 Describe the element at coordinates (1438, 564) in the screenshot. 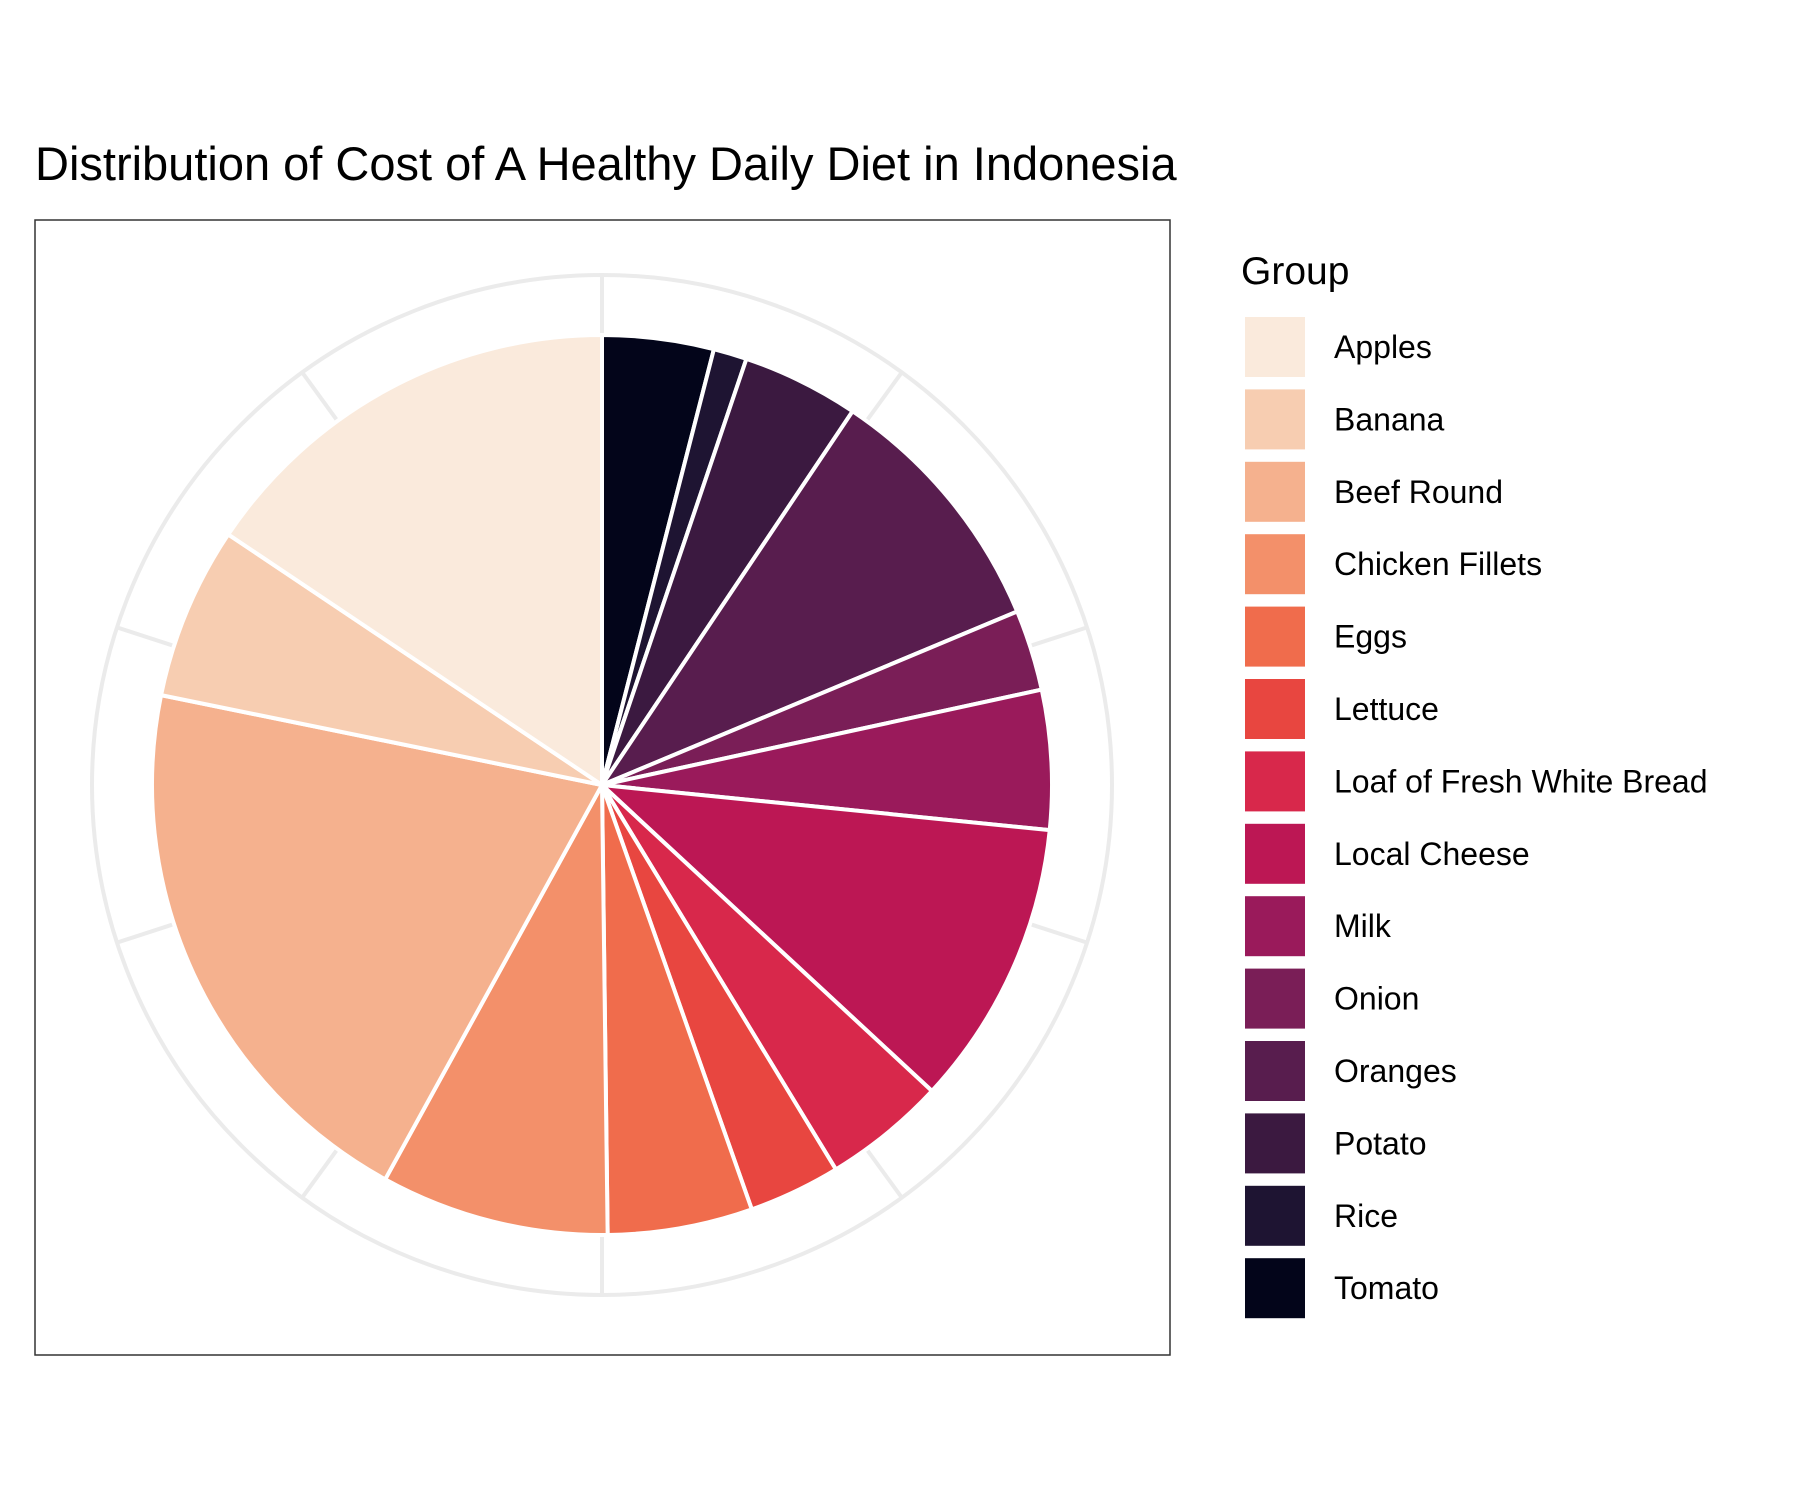

I see `legend-label: Chicken Fillets` at that location.